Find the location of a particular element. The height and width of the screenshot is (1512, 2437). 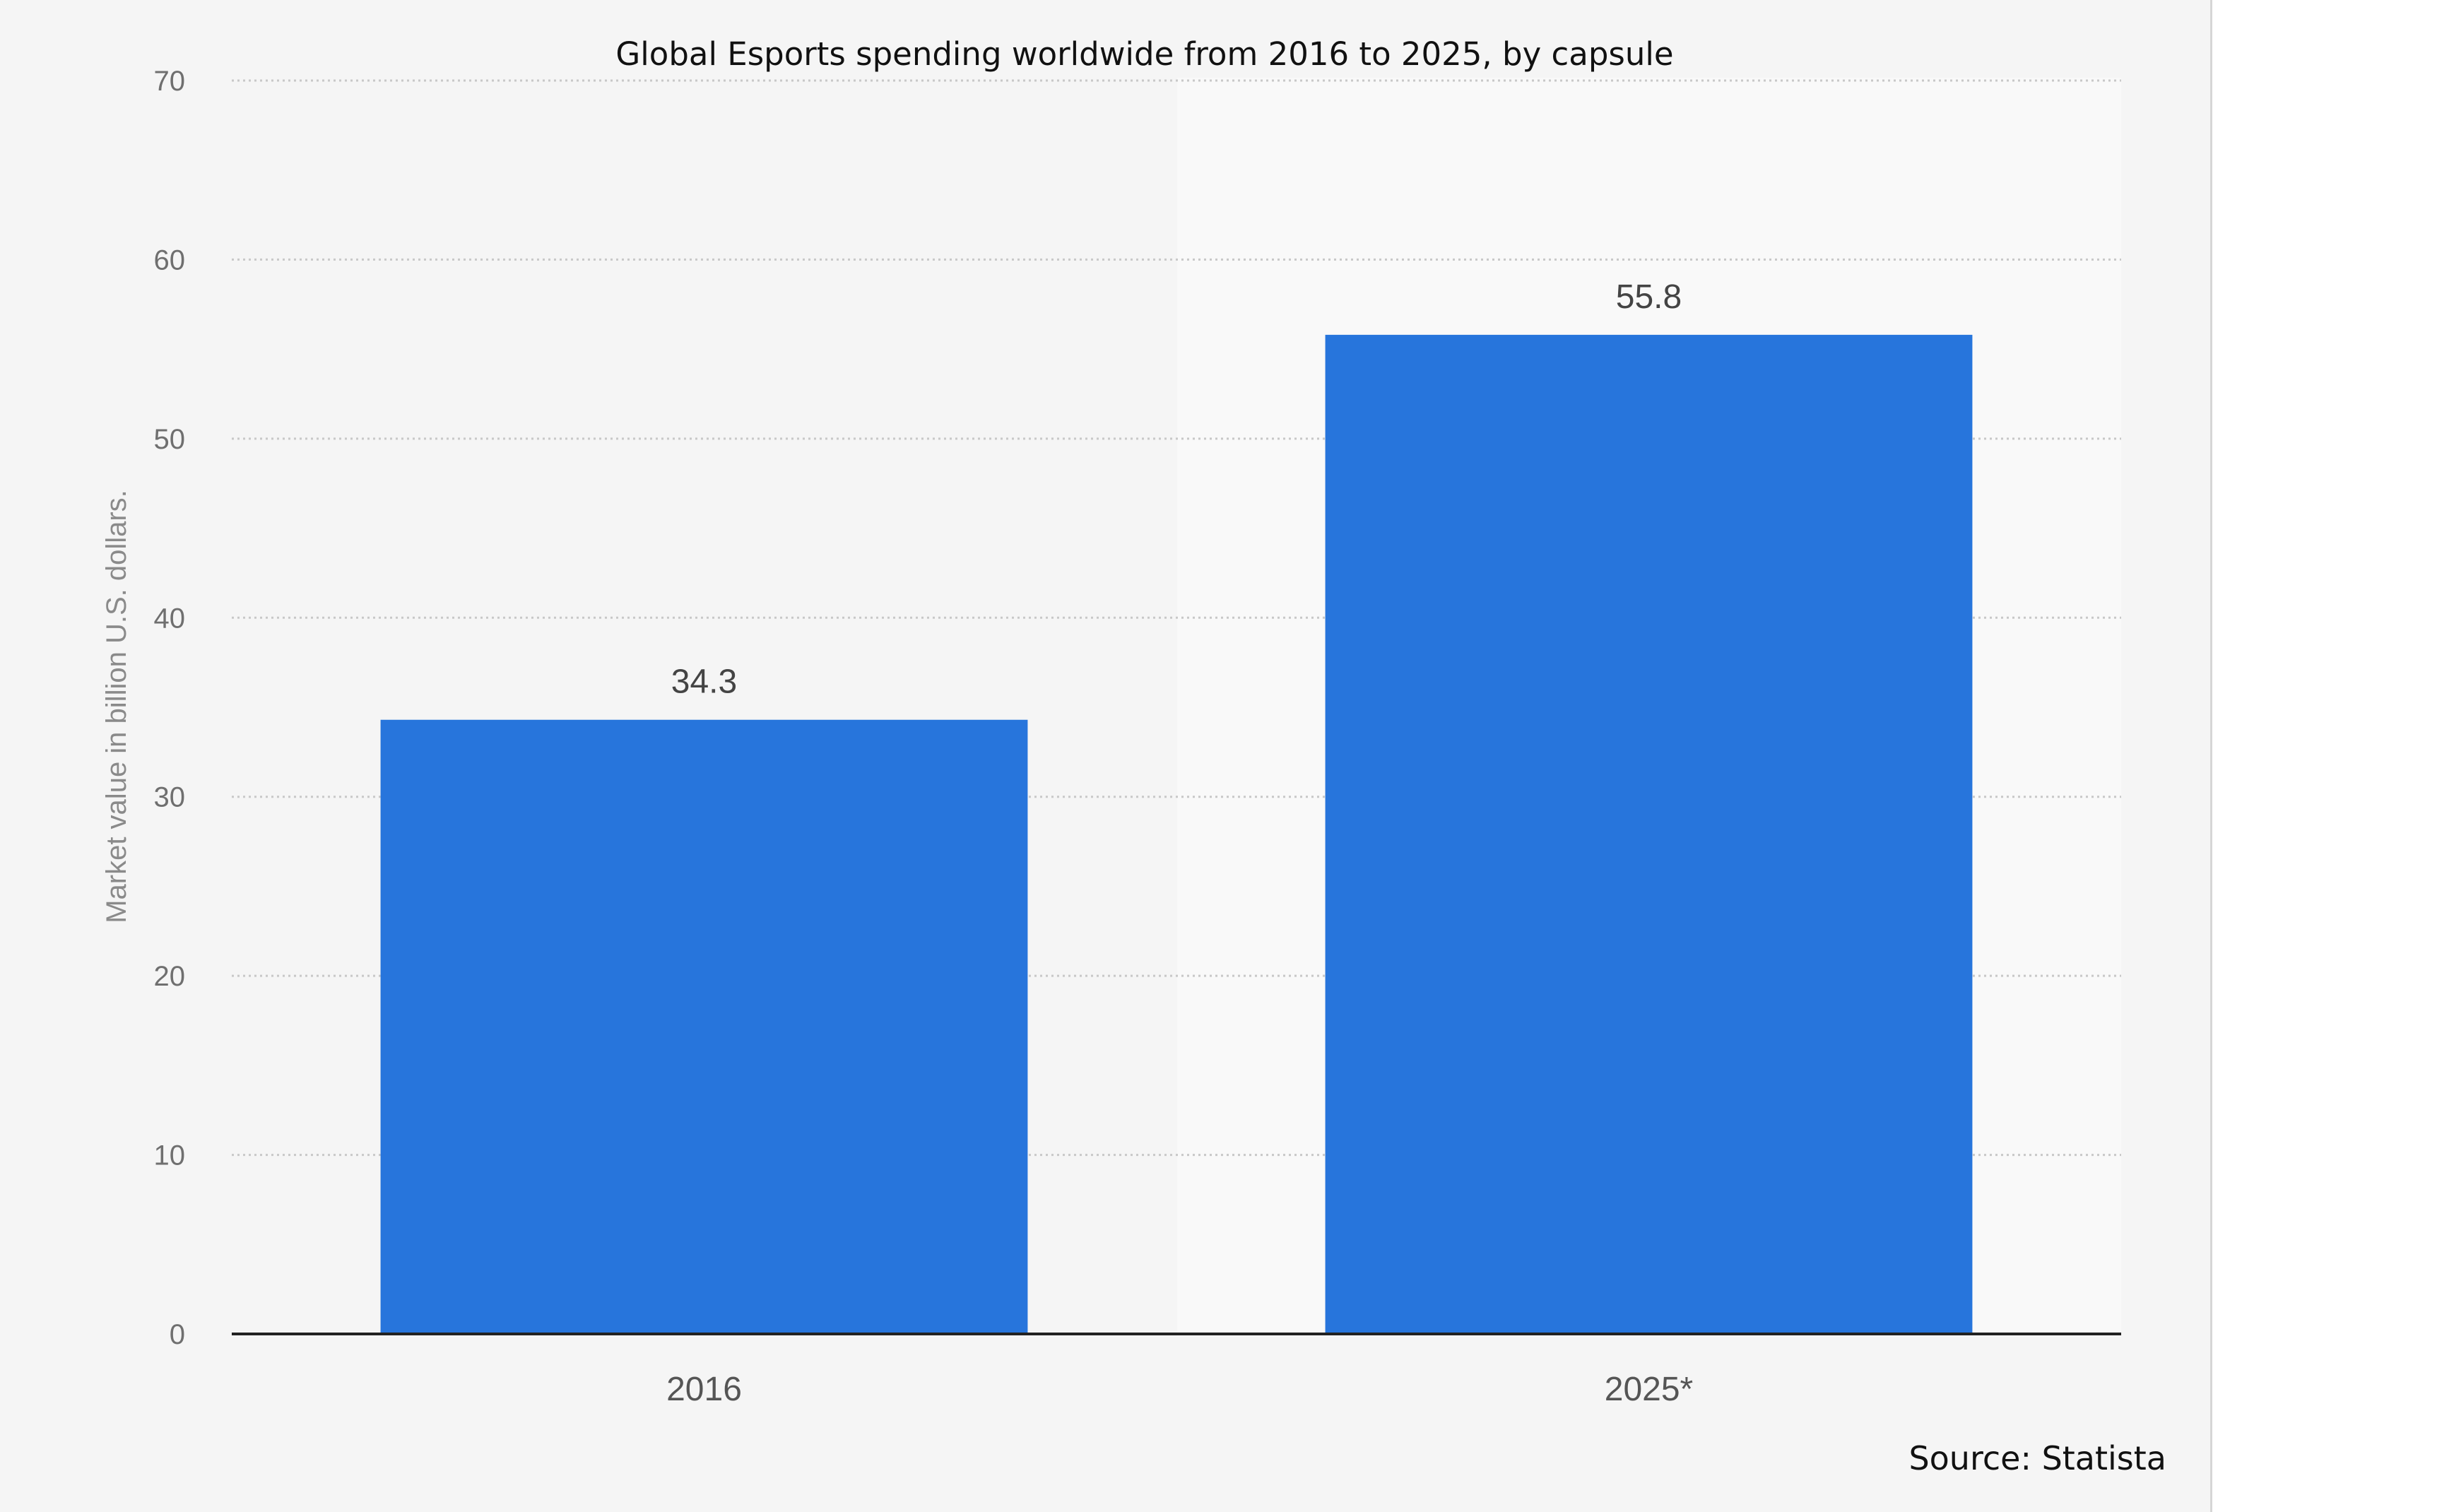

y-tick-label: 70 is located at coordinates (170, 81).